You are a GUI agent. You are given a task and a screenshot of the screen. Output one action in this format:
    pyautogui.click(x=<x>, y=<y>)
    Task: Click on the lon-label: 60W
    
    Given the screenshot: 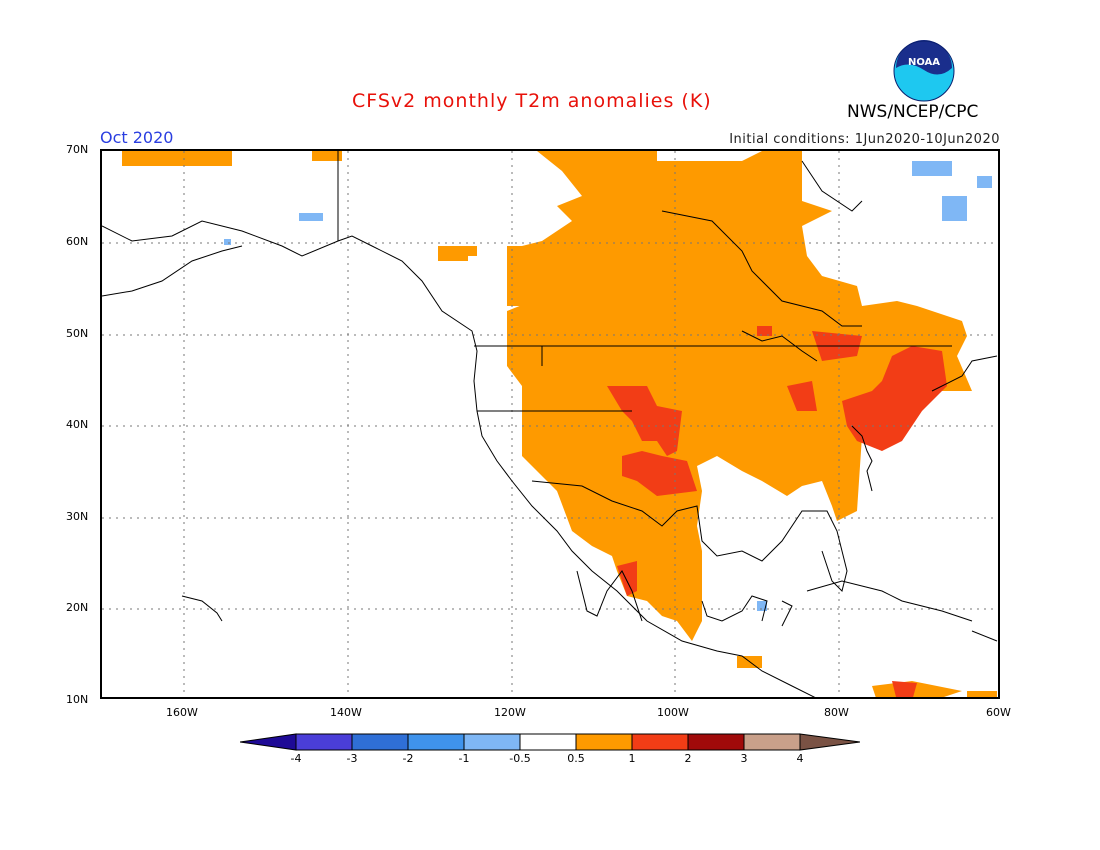 What is the action you would take?
    pyautogui.click(x=998, y=712)
    